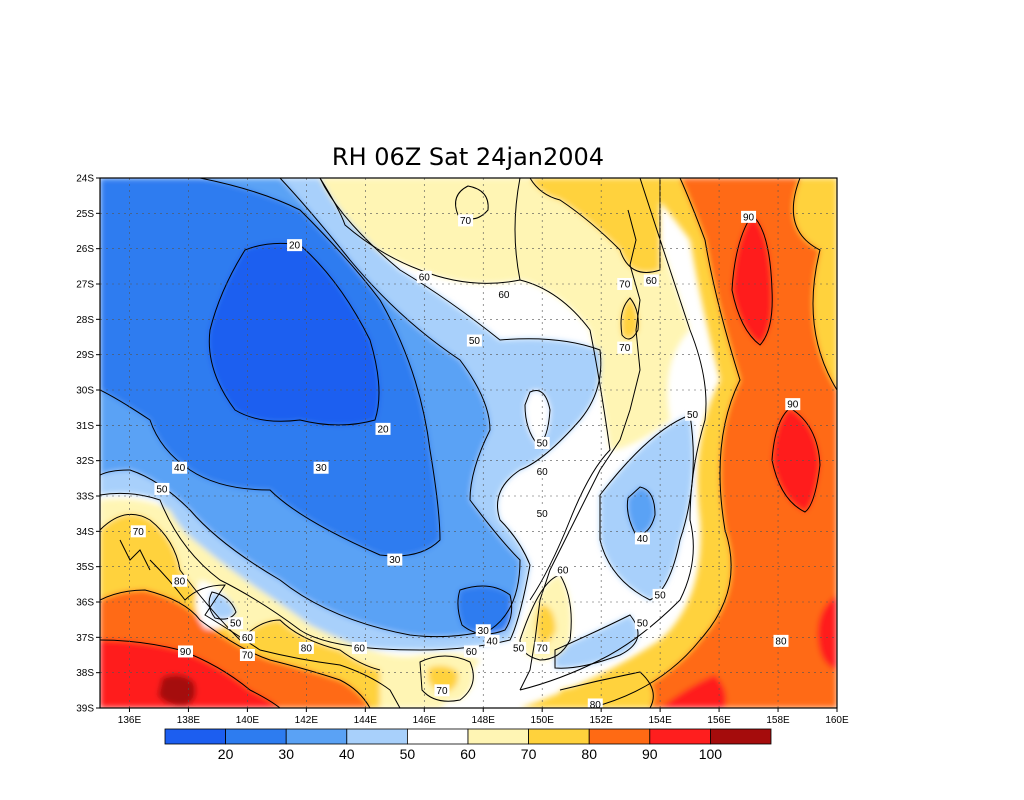  Describe the element at coordinates (596, 705) in the screenshot. I see `contour-label: 80` at that location.